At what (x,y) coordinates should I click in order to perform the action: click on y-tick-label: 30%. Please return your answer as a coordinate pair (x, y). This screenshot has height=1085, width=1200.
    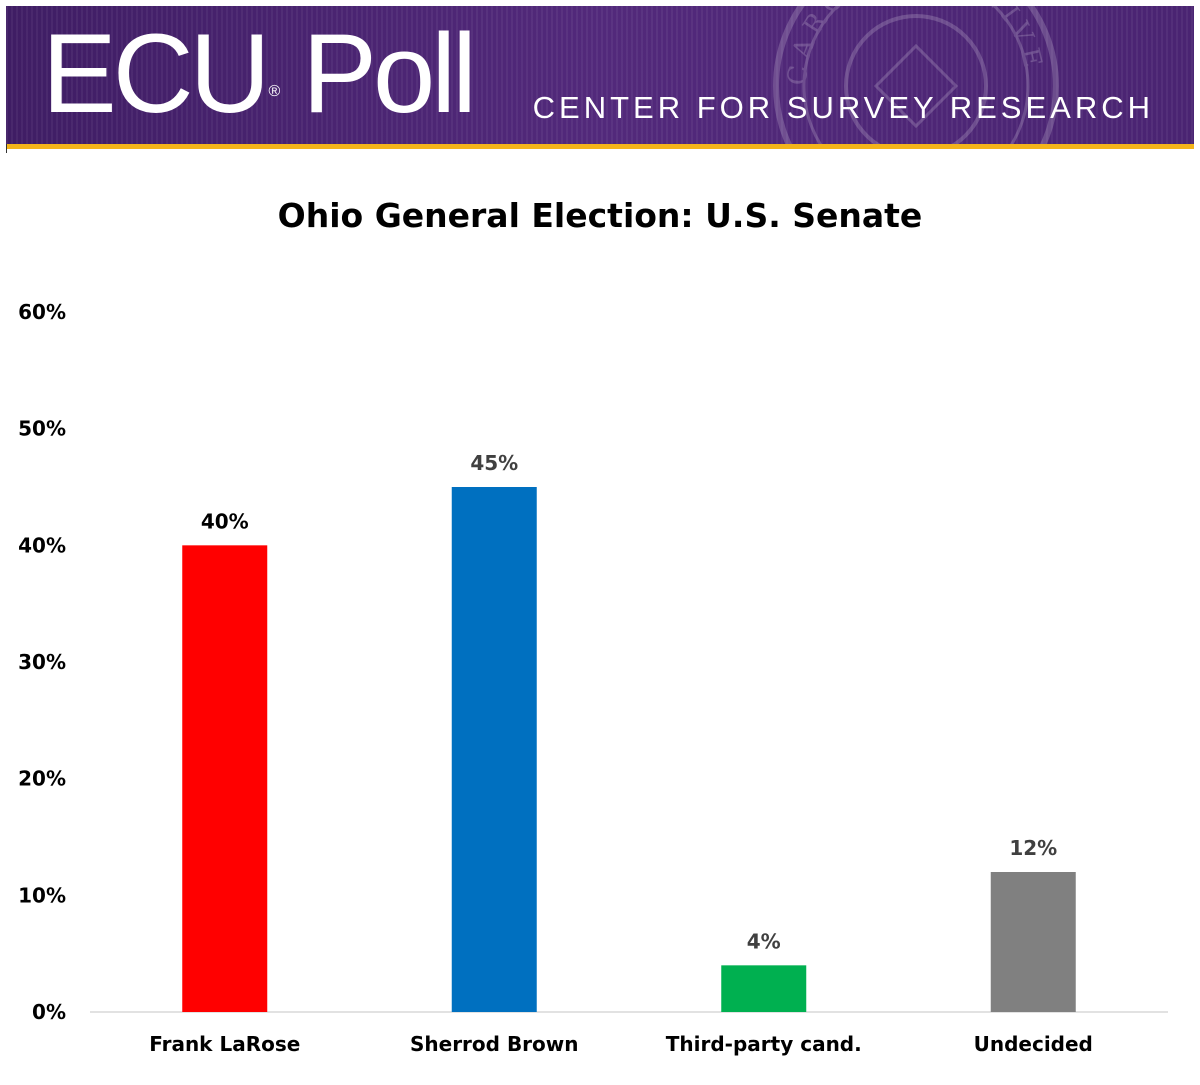
    Looking at the image, I should click on (42, 662).